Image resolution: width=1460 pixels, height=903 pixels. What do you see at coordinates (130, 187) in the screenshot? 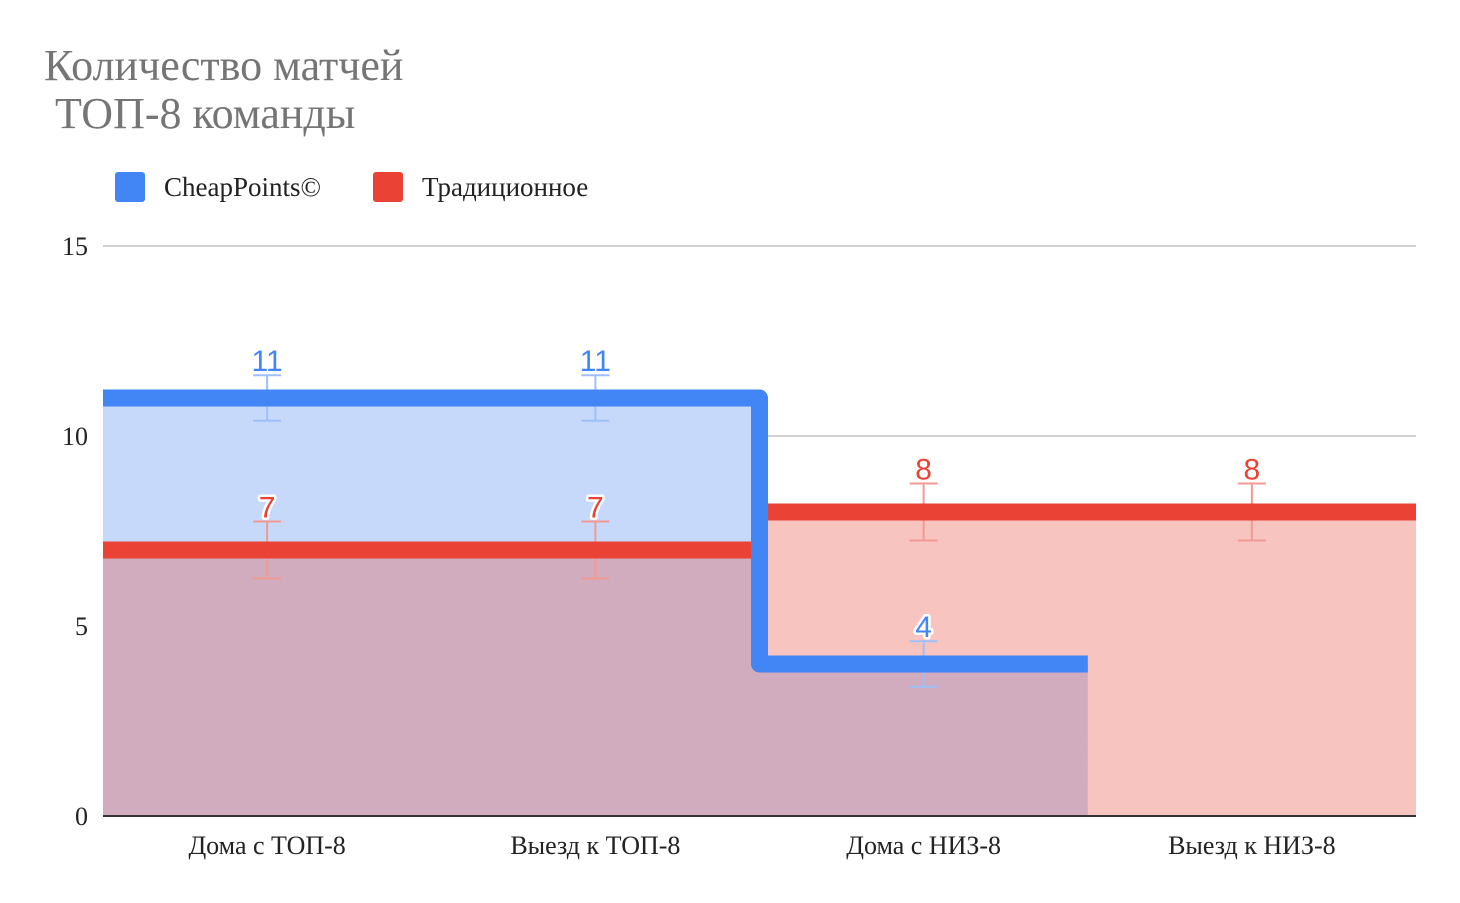
I see `legend-swatch-cheappoints` at bounding box center [130, 187].